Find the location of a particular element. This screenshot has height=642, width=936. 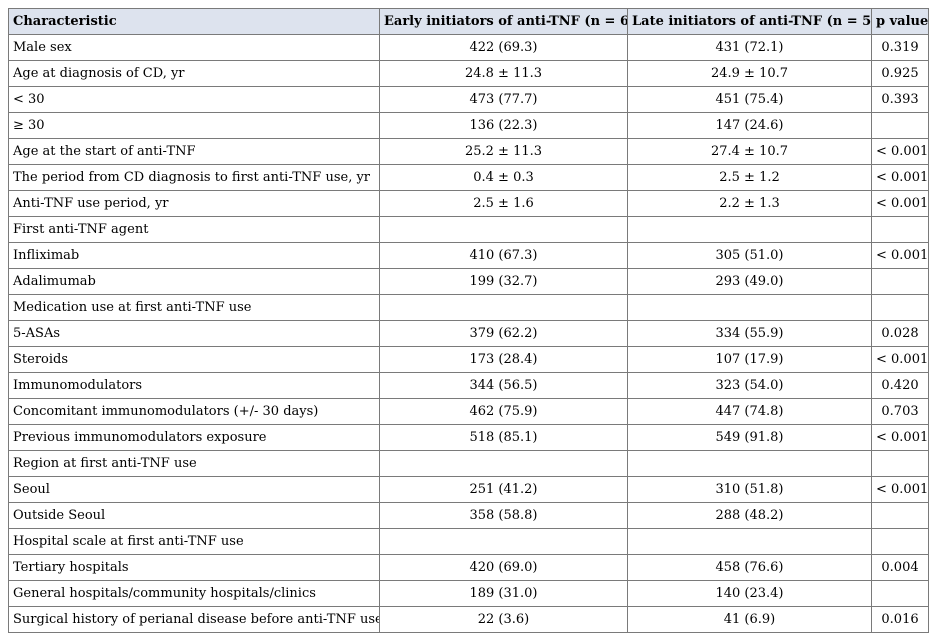

cell-late-value: 27.4 ± 10.7 is located at coordinates (749, 151).